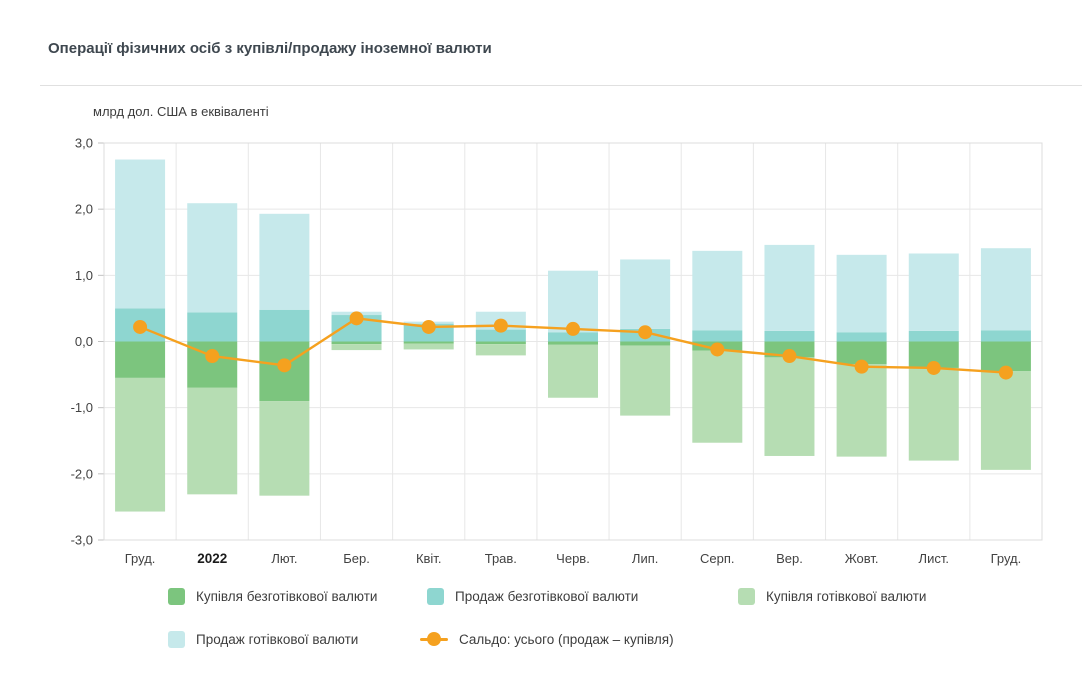  Describe the element at coordinates (176, 639) in the screenshot. I see `sell-cash-swatch-icon` at that location.